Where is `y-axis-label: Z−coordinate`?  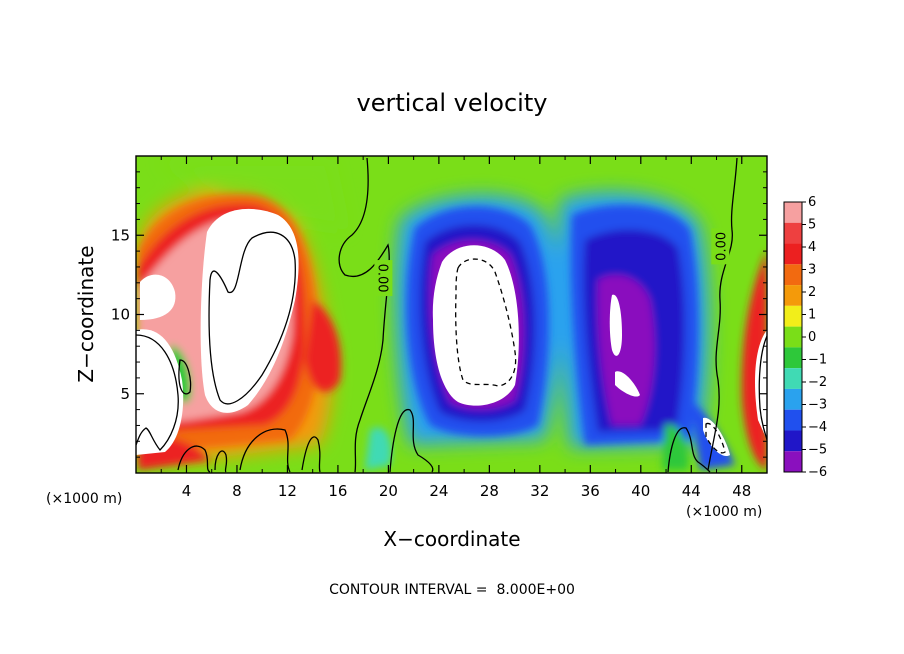 y-axis-label: Z−coordinate is located at coordinates (86, 313).